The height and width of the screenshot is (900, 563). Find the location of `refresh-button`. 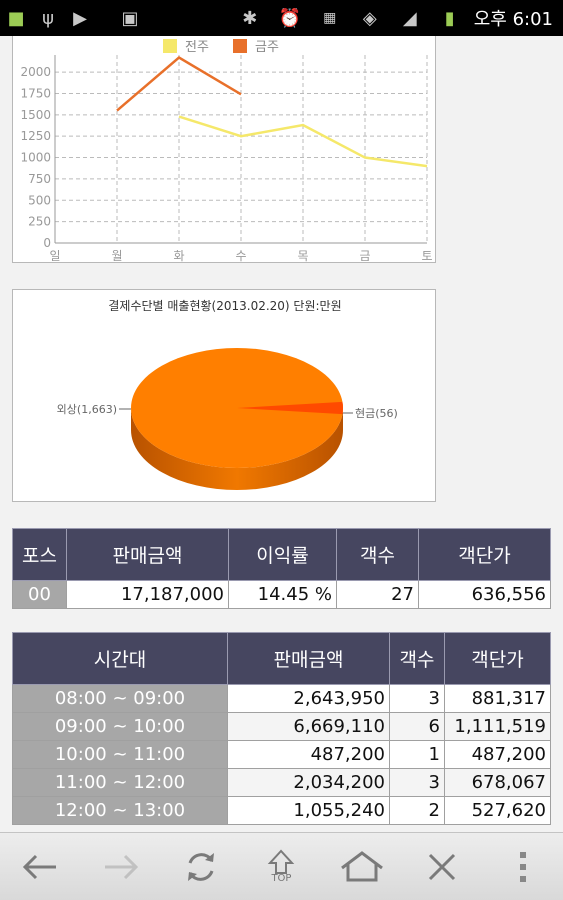

refresh-button is located at coordinates (201, 867).